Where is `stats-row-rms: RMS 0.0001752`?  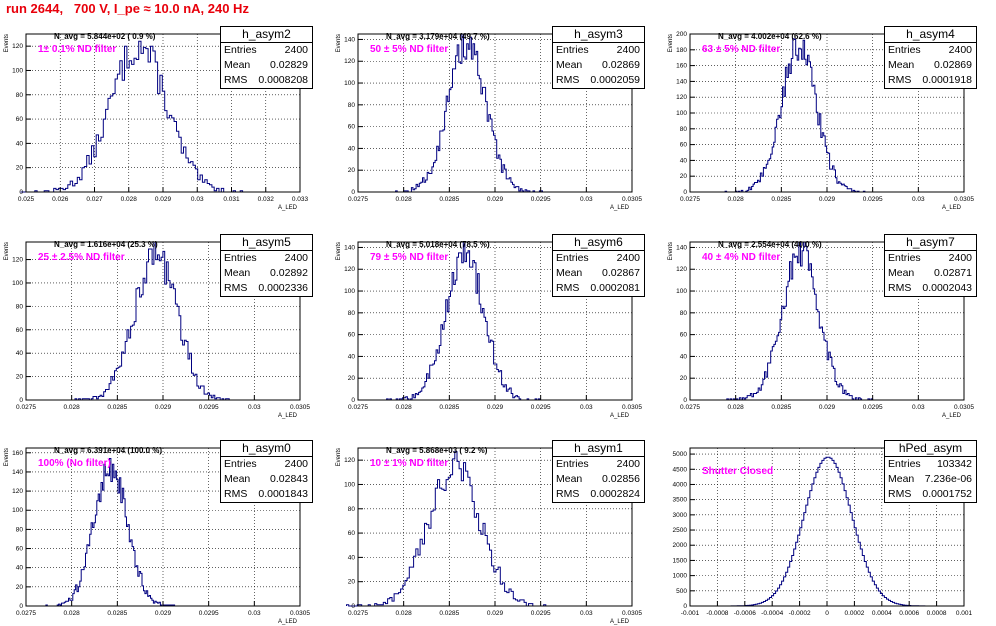
stats-row-rms: RMS 0.0001752 is located at coordinates (930, 494).